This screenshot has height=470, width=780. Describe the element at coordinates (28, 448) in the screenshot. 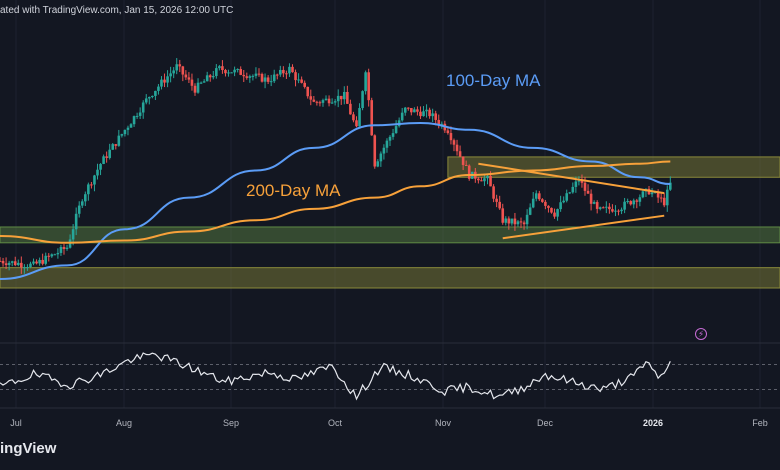

I see `brand-name: ingView` at that location.